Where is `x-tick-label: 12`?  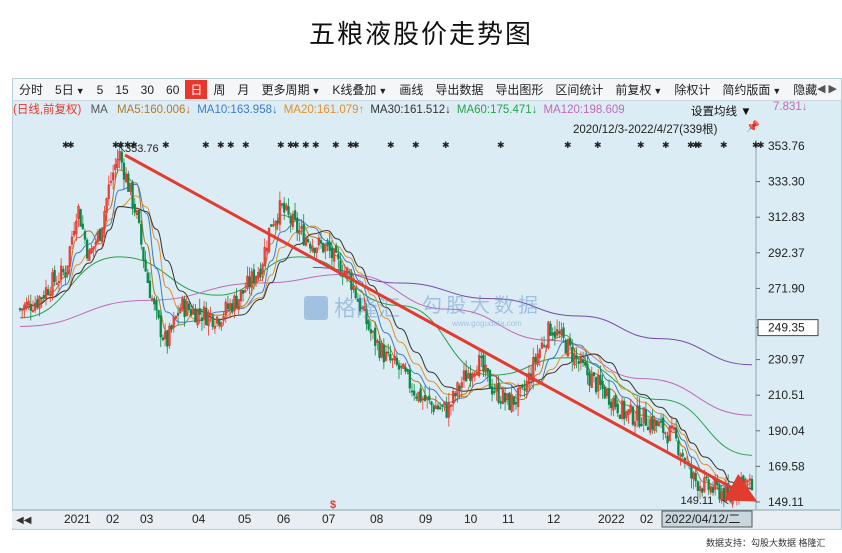 x-tick-label: 12 is located at coordinates (554, 519).